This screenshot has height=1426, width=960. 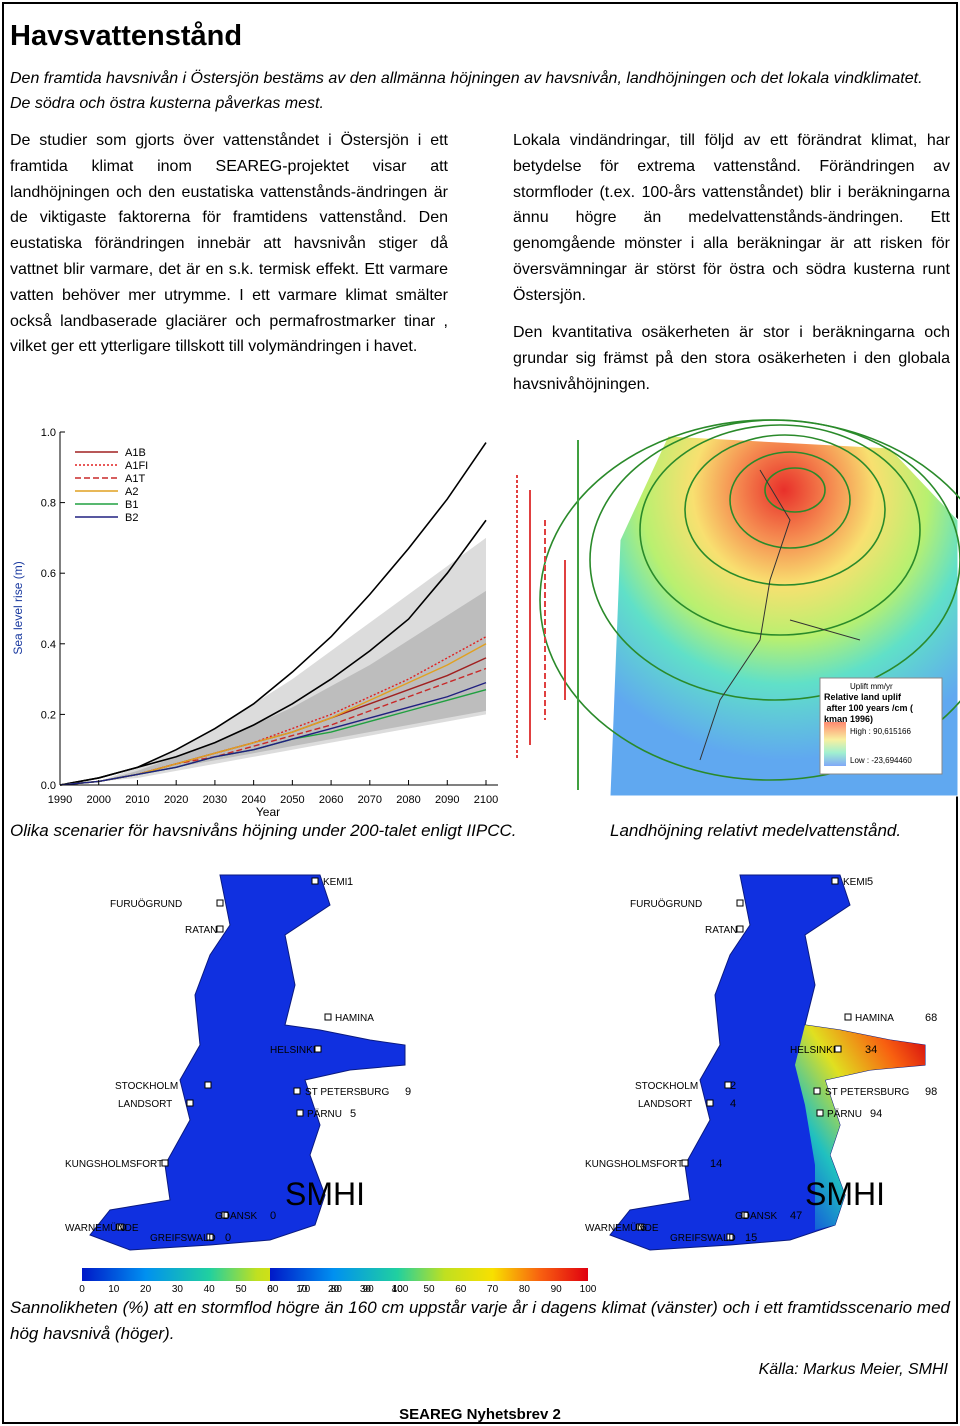 I want to click on x-tick-label: 2030, so click(x=215, y=800).